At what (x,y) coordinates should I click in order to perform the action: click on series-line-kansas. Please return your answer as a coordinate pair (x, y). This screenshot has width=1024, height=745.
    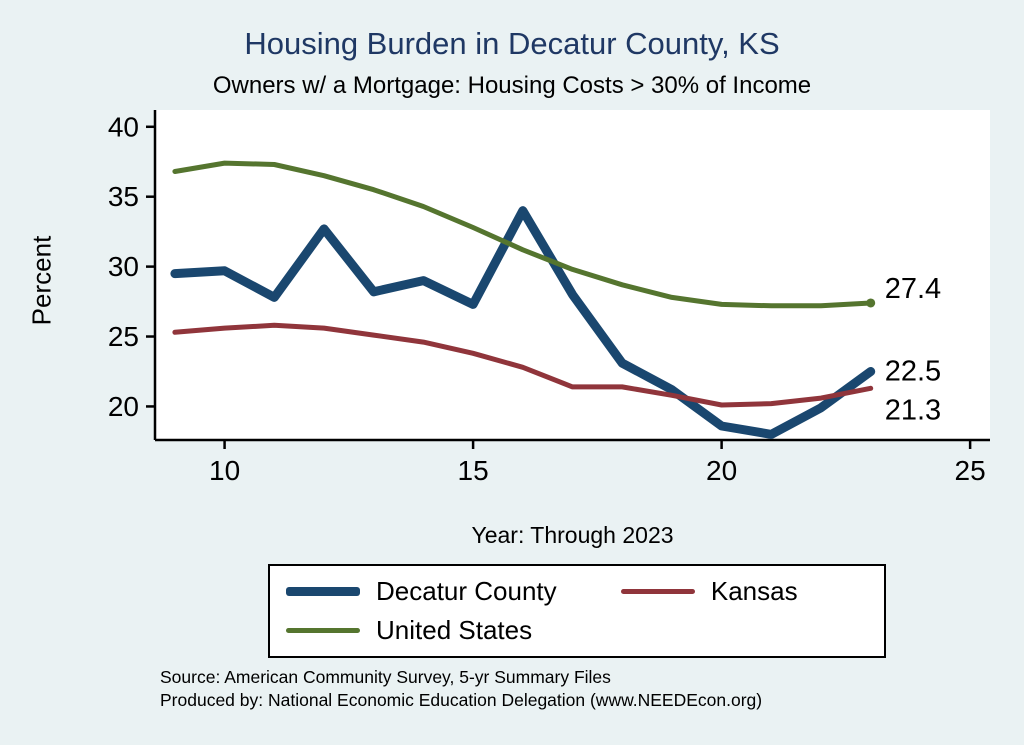
    Looking at the image, I should click on (523, 365).